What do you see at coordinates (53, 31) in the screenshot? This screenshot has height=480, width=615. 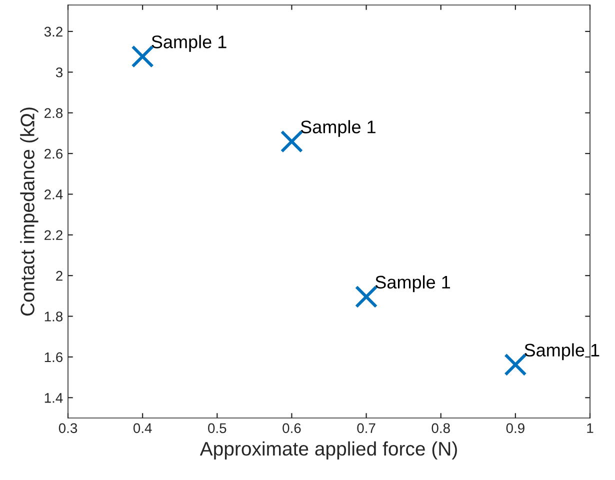 I see `y-tick-label: 3.2` at bounding box center [53, 31].